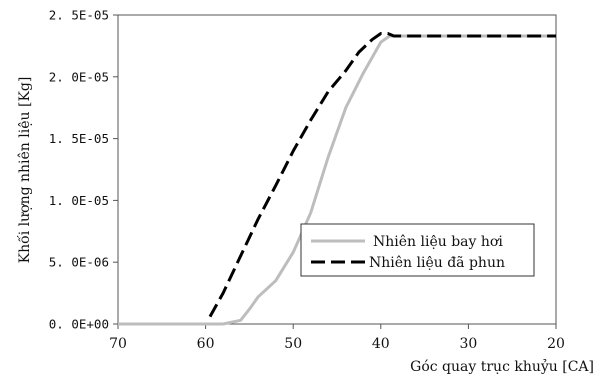  What do you see at coordinates (24, 170) in the screenshot?
I see `y-axis-title: Khối lượng nhiên liệu [Kg]` at bounding box center [24, 170].